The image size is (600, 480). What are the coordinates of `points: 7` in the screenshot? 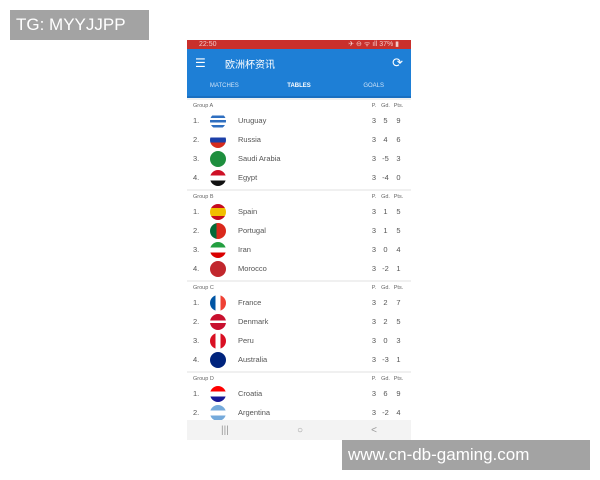 It's located at (398, 302).